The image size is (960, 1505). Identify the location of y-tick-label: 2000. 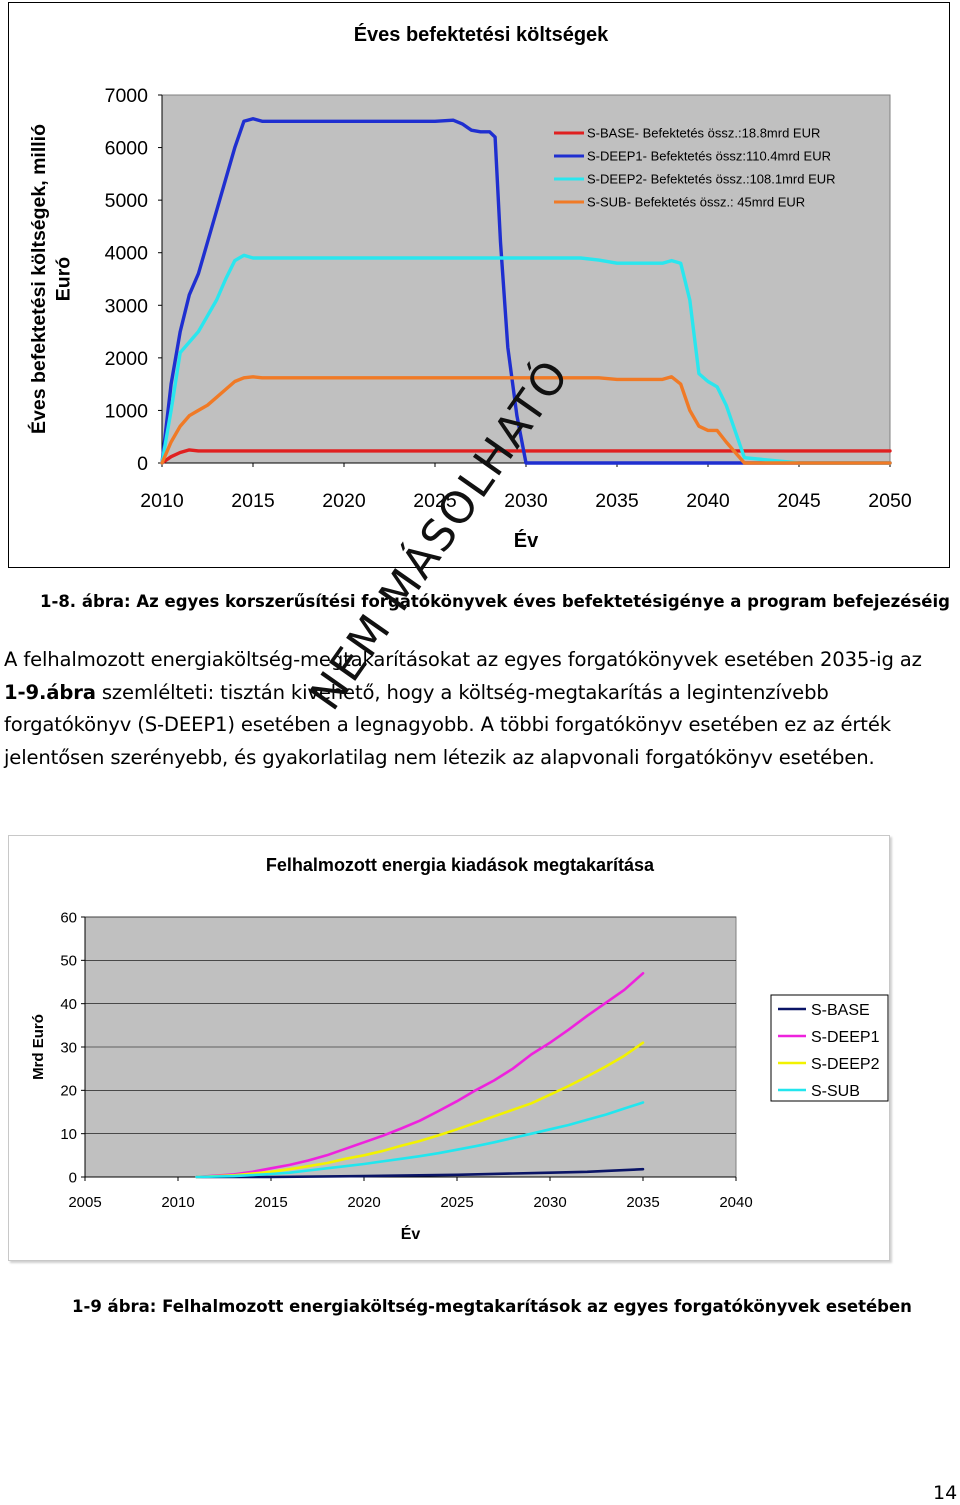
(127, 359).